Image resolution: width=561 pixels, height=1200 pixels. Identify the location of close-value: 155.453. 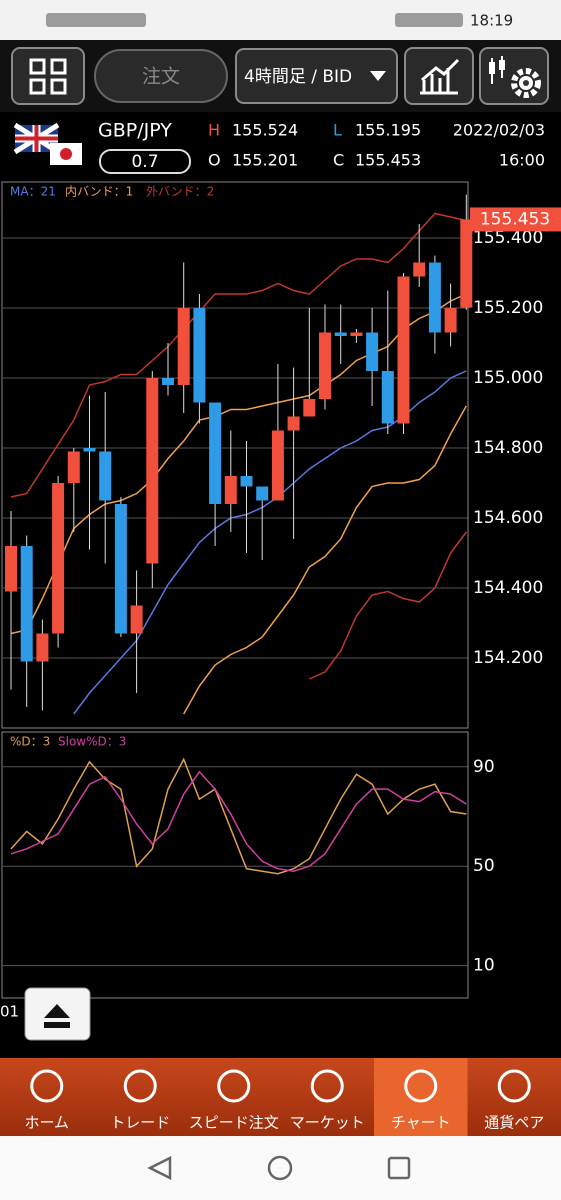
(388, 160).